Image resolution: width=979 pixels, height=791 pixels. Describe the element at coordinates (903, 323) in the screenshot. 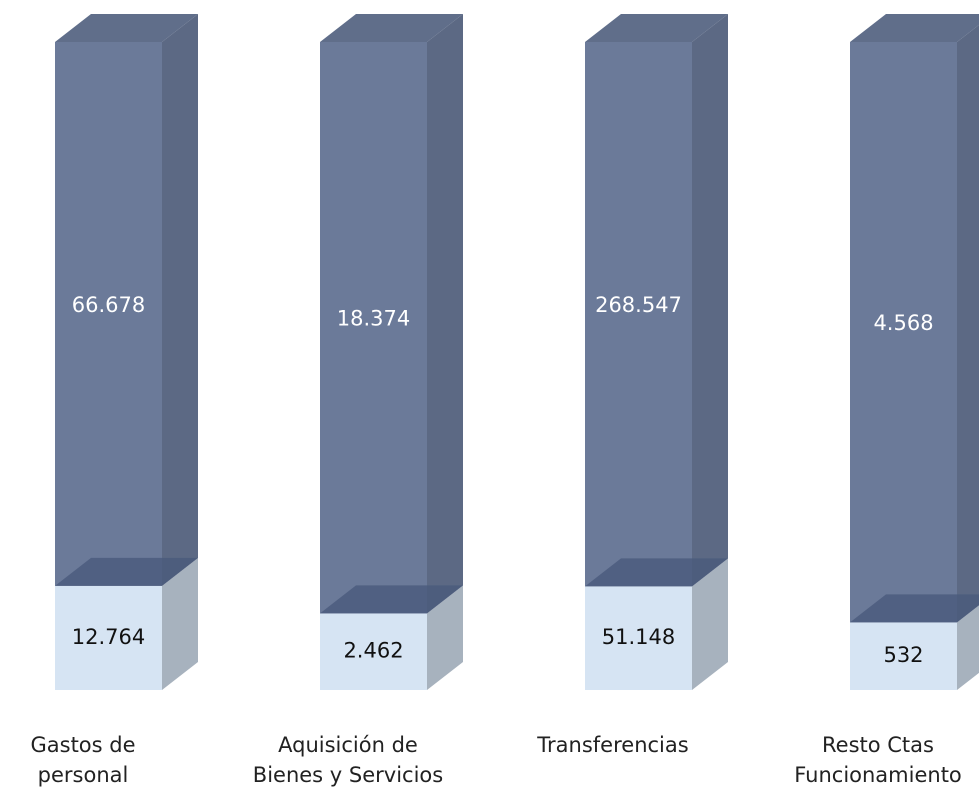

I see `value-label: 4.568` at that location.